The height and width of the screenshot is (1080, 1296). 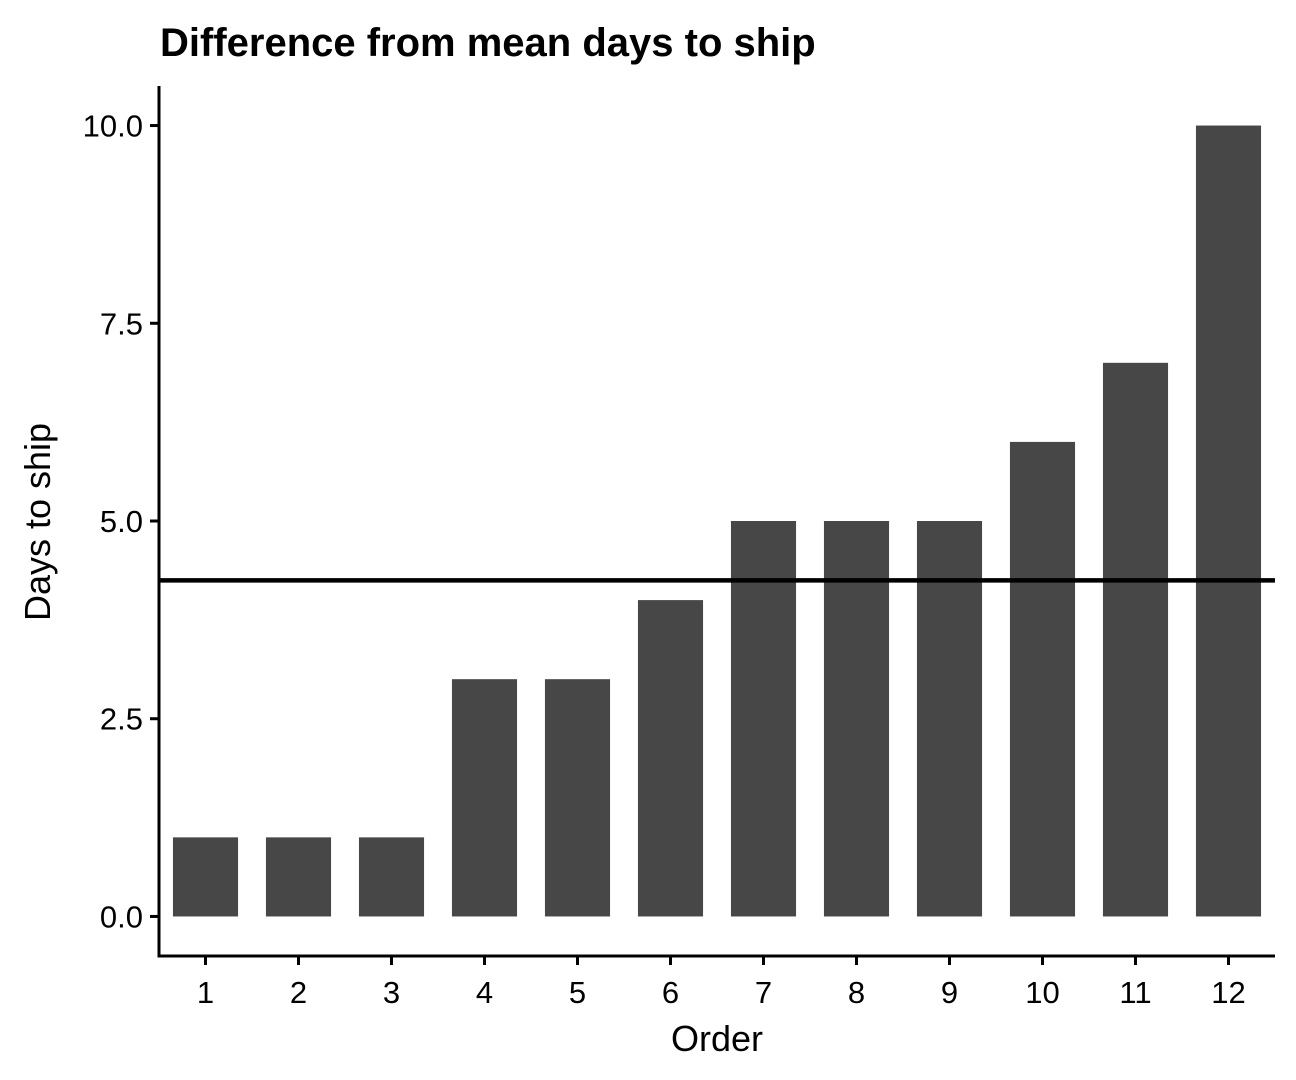 I want to click on x-tick-label: 12, so click(x=1228, y=992).